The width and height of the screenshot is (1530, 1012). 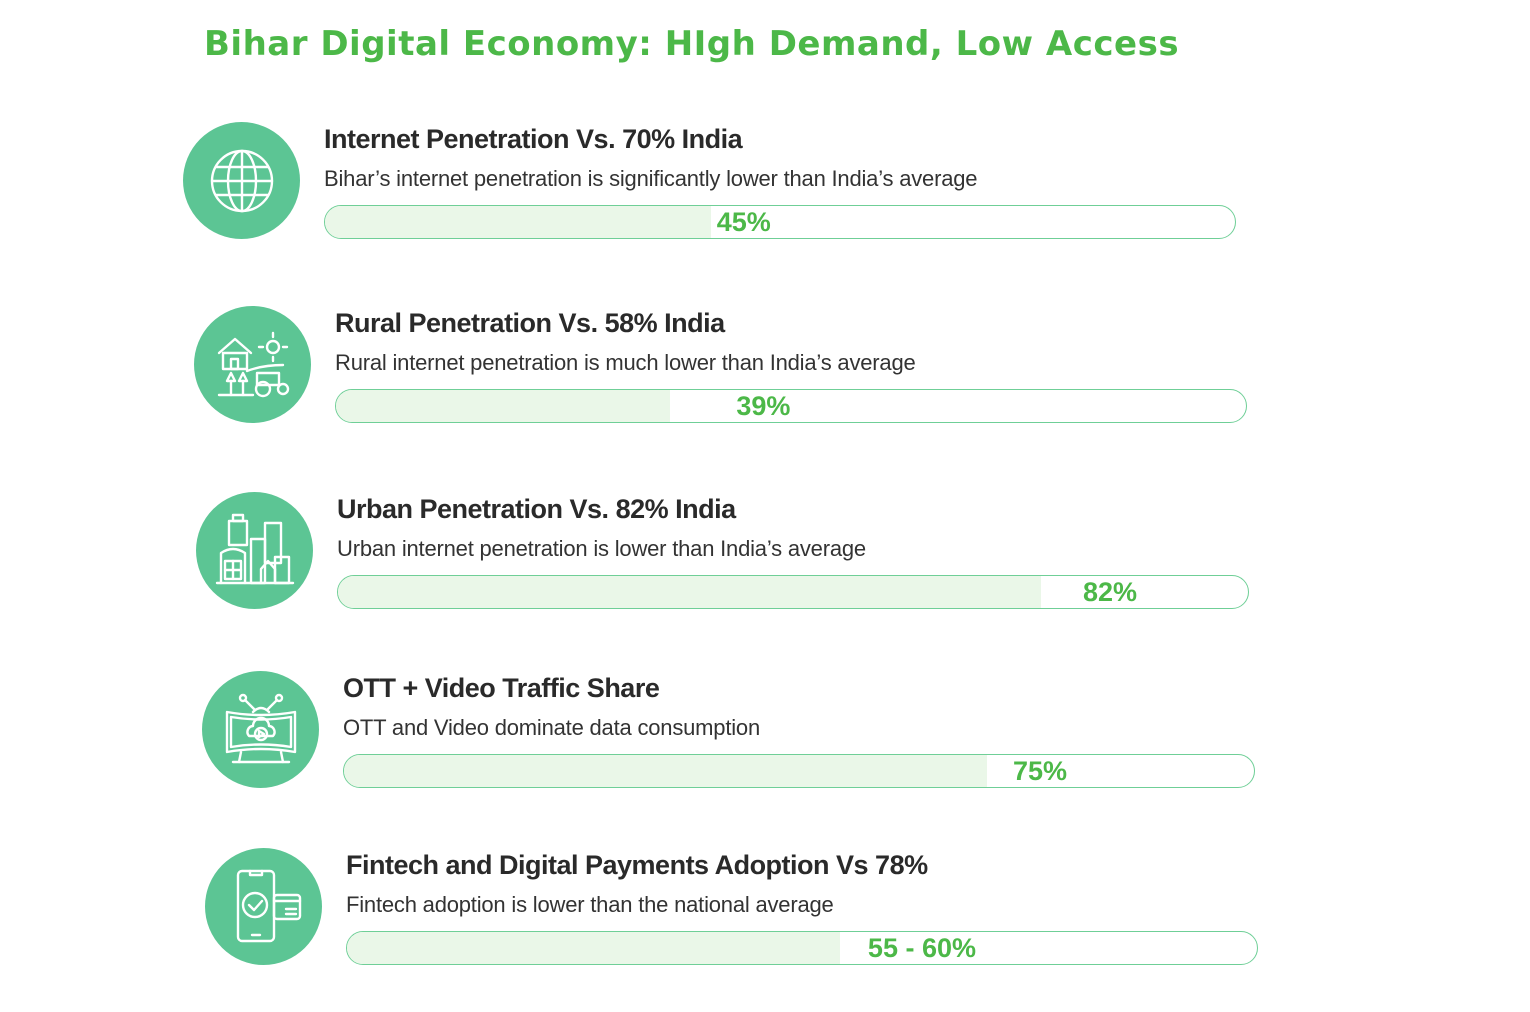 I want to click on progress-label: 82%, so click(x=1110, y=592).